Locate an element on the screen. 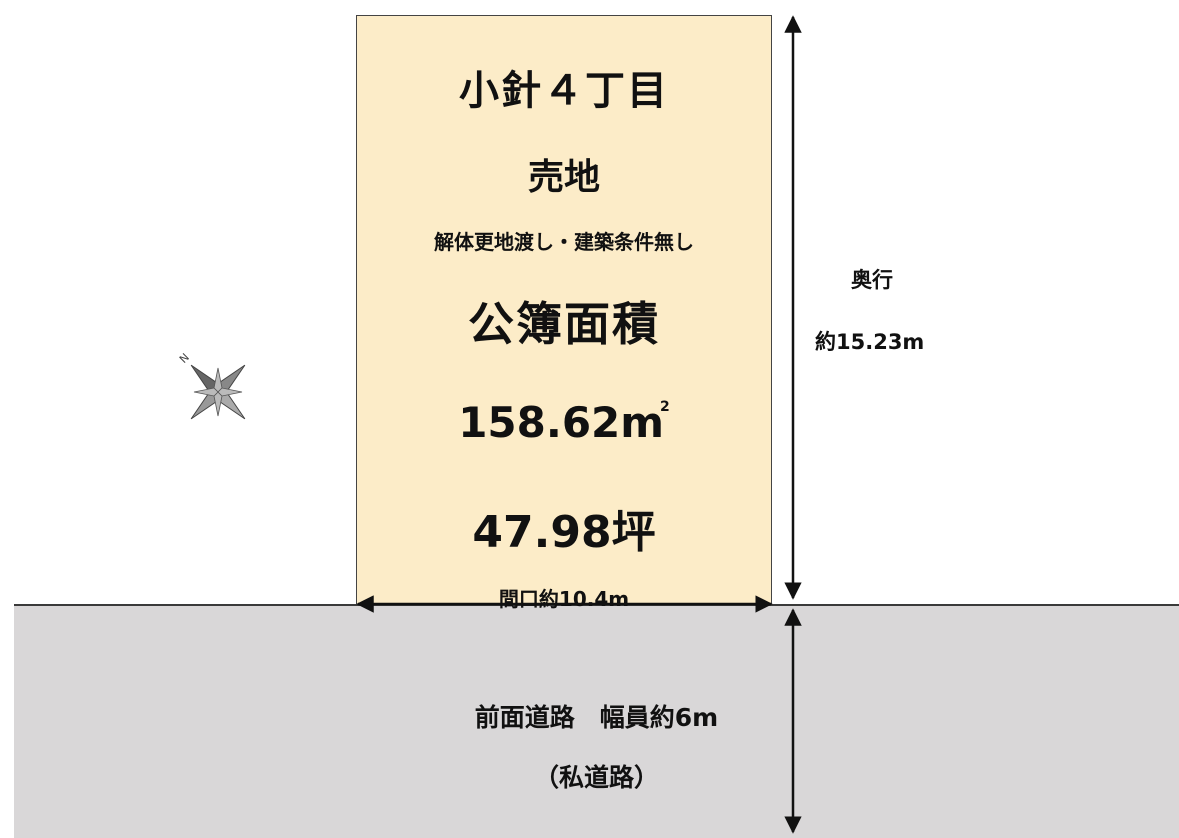 The width and height of the screenshot is (1179, 838). depth-value: 約15.23m is located at coordinates (870, 342).